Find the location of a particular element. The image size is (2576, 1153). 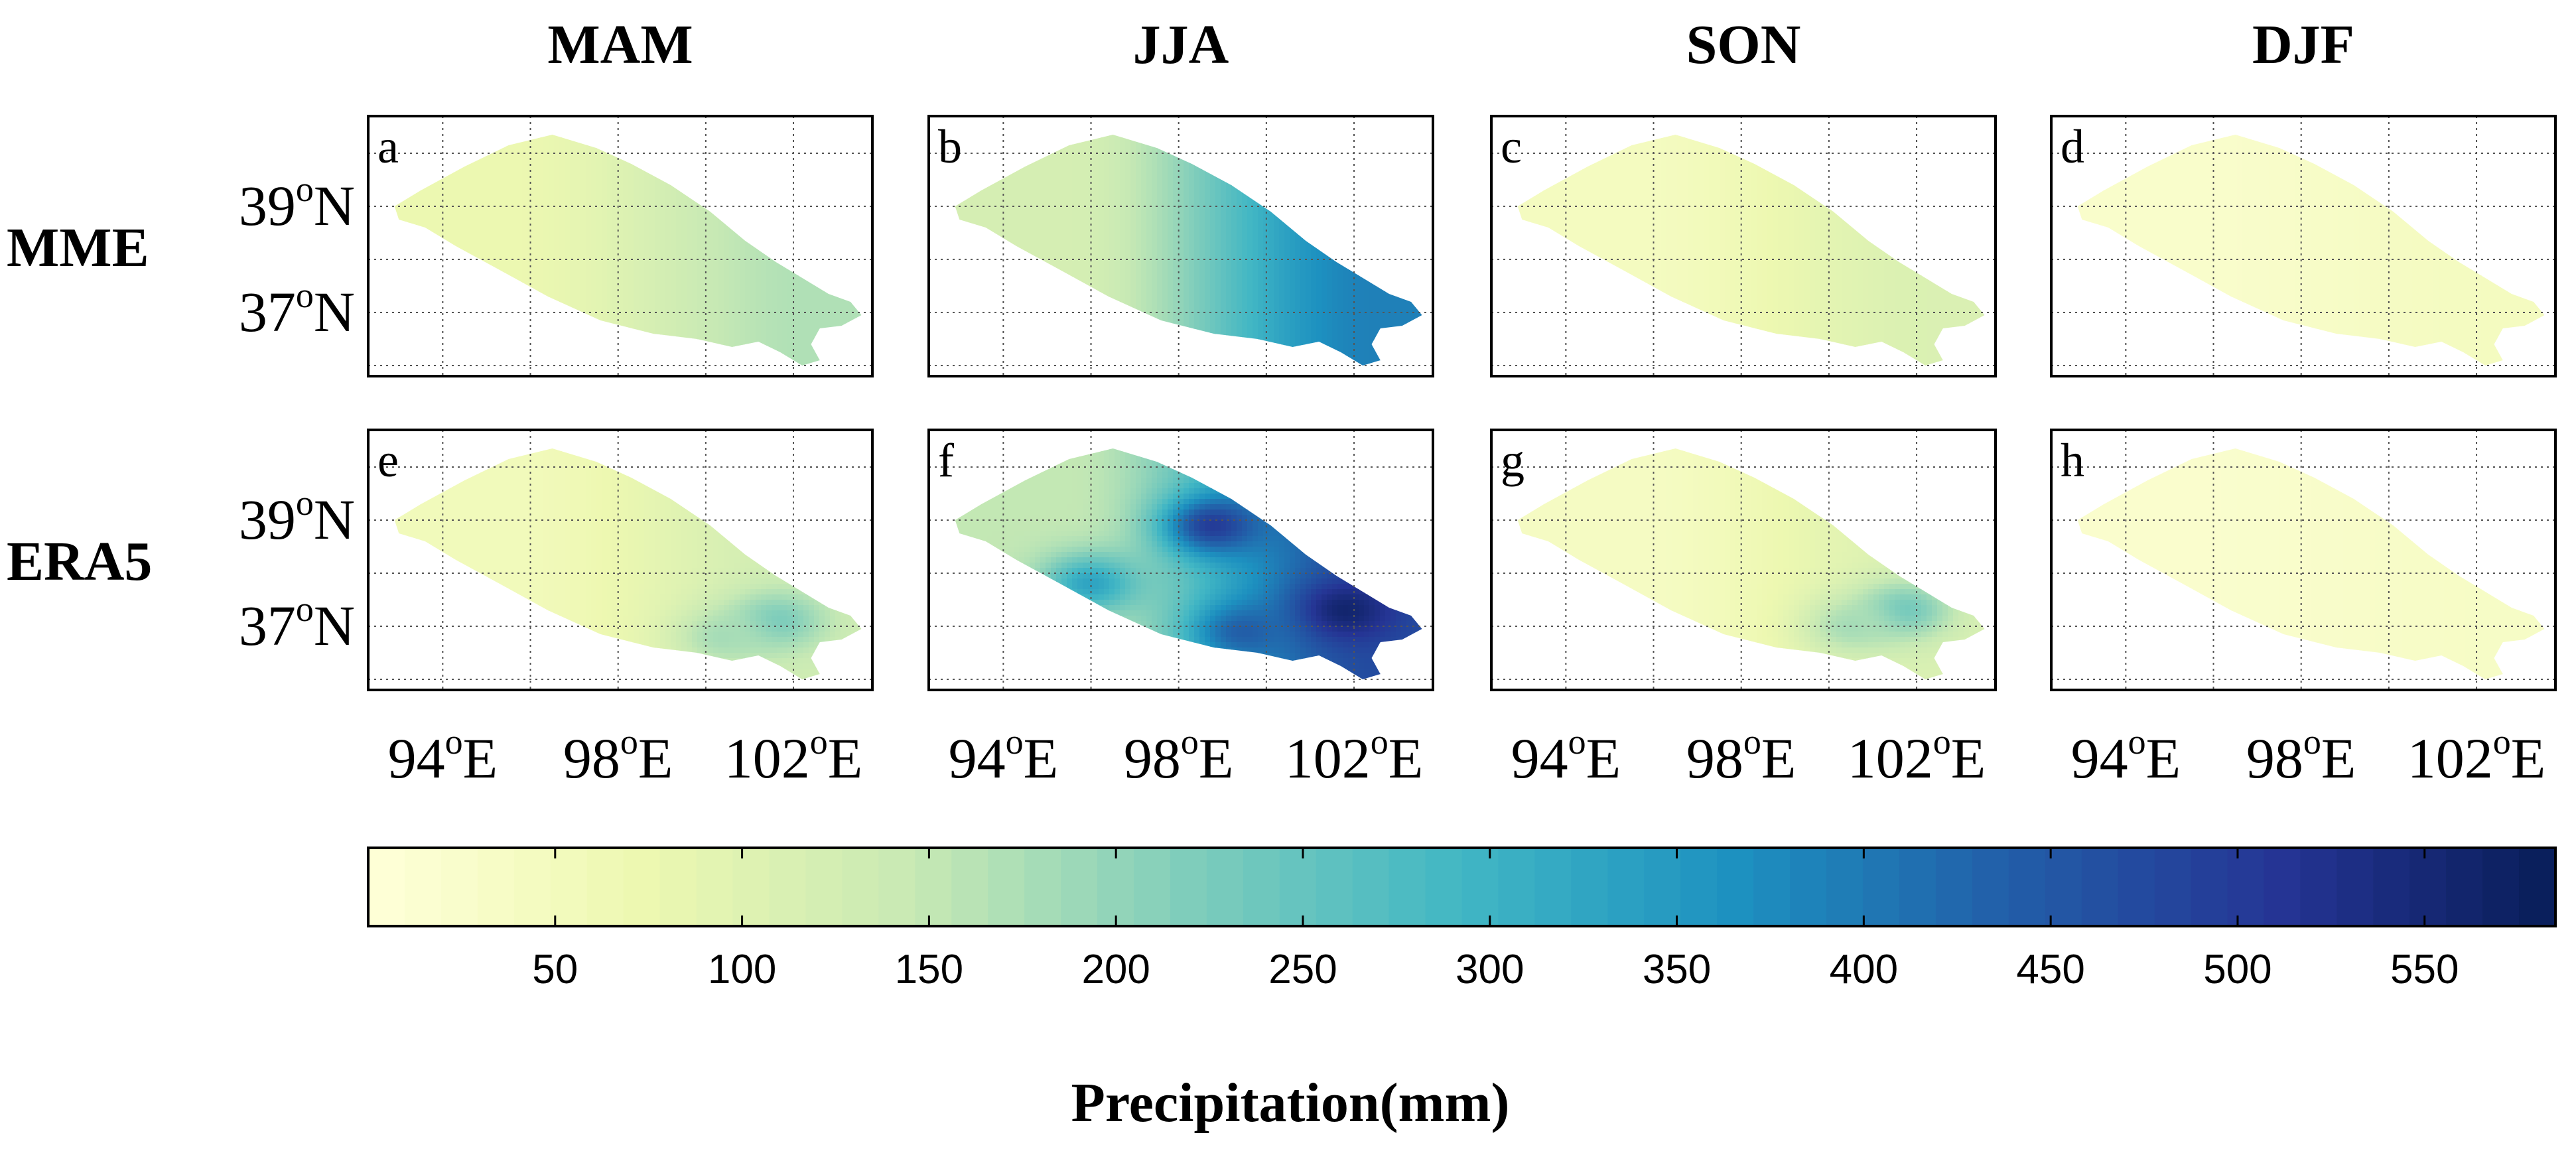

colorbar: 50 100 150 200 250 300 350 400 450 500 550 is located at coordinates (1462, 920).